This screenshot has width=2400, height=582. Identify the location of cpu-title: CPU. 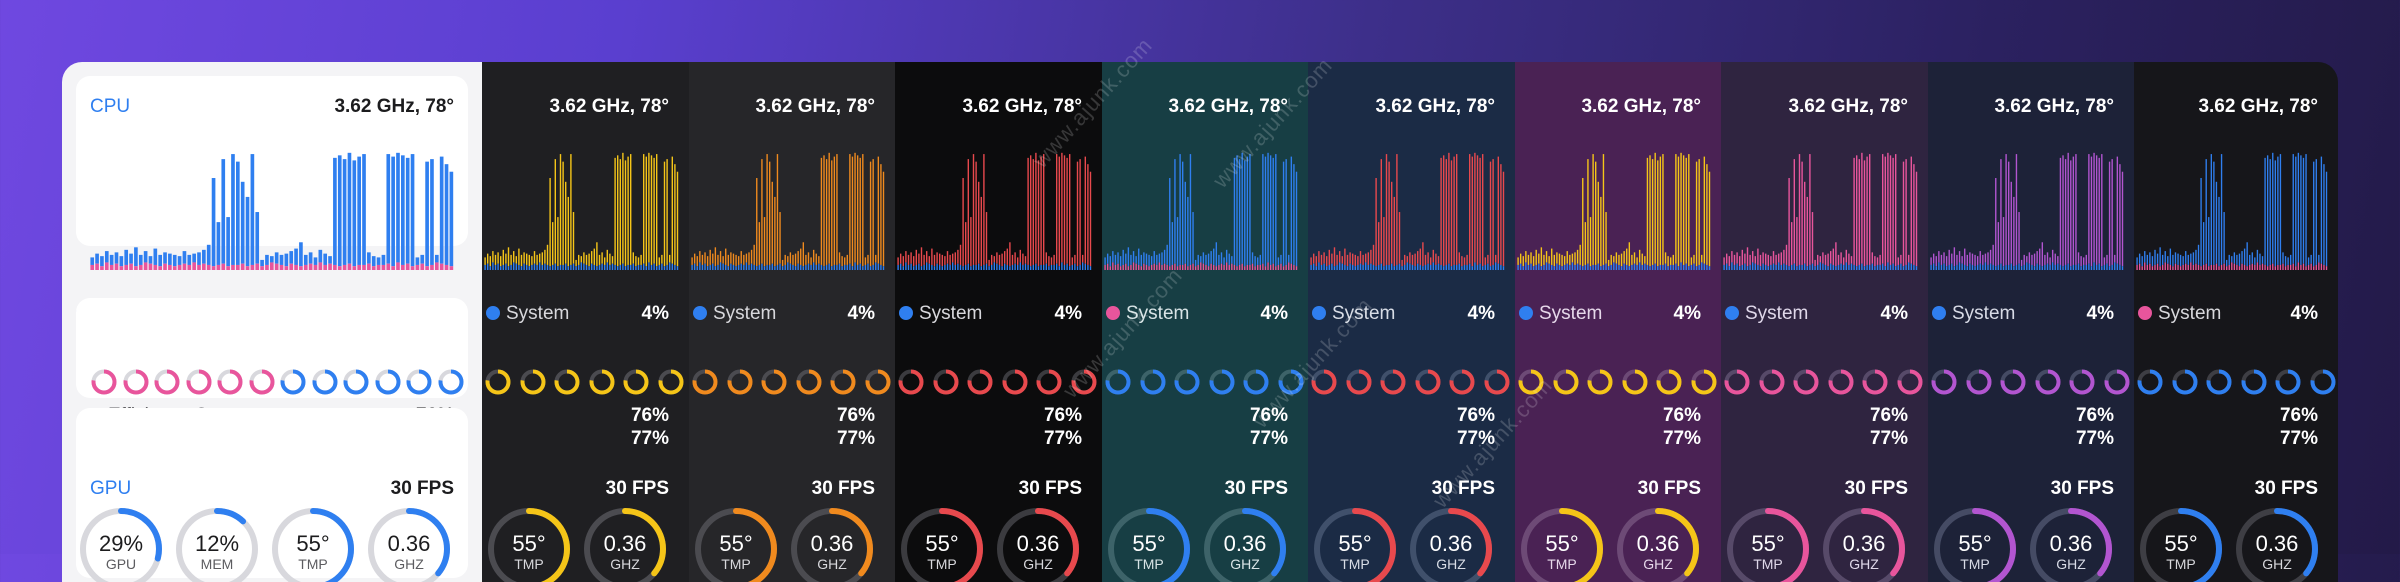
(110, 106).